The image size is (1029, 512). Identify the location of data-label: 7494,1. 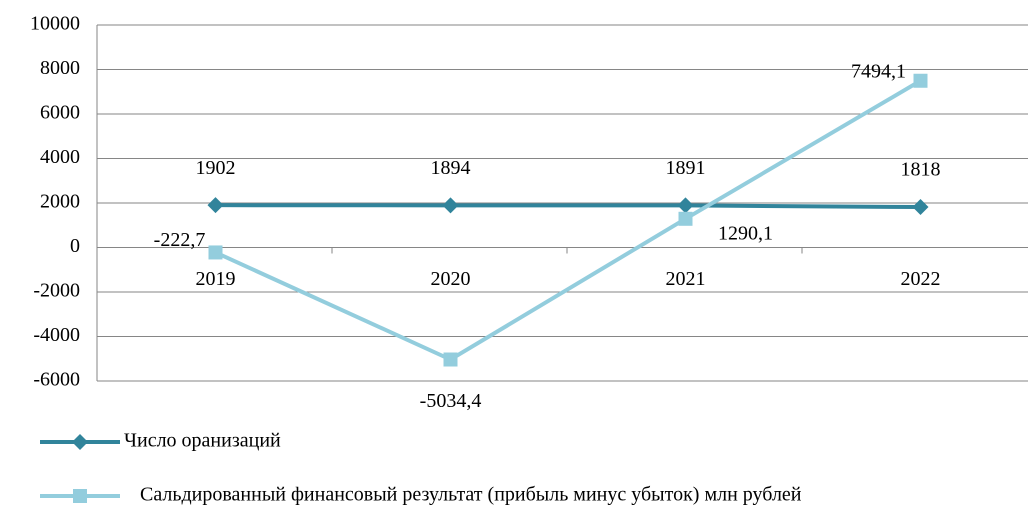
(878, 71).